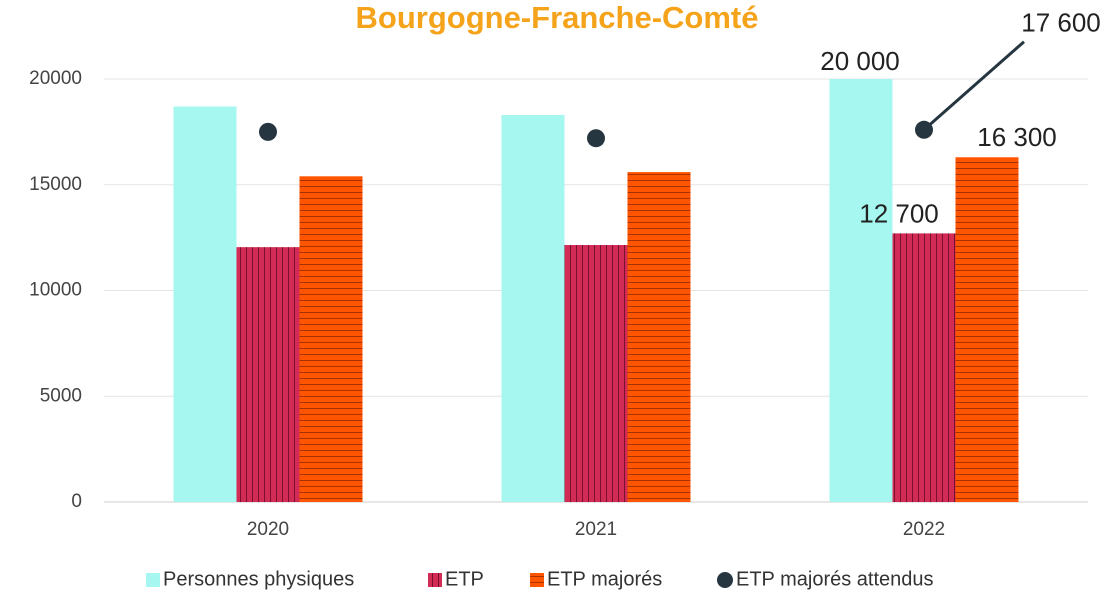 The height and width of the screenshot is (593, 1115). What do you see at coordinates (557, 17) in the screenshot?
I see `chart-title: Bourgogne-Franche-Comté` at bounding box center [557, 17].